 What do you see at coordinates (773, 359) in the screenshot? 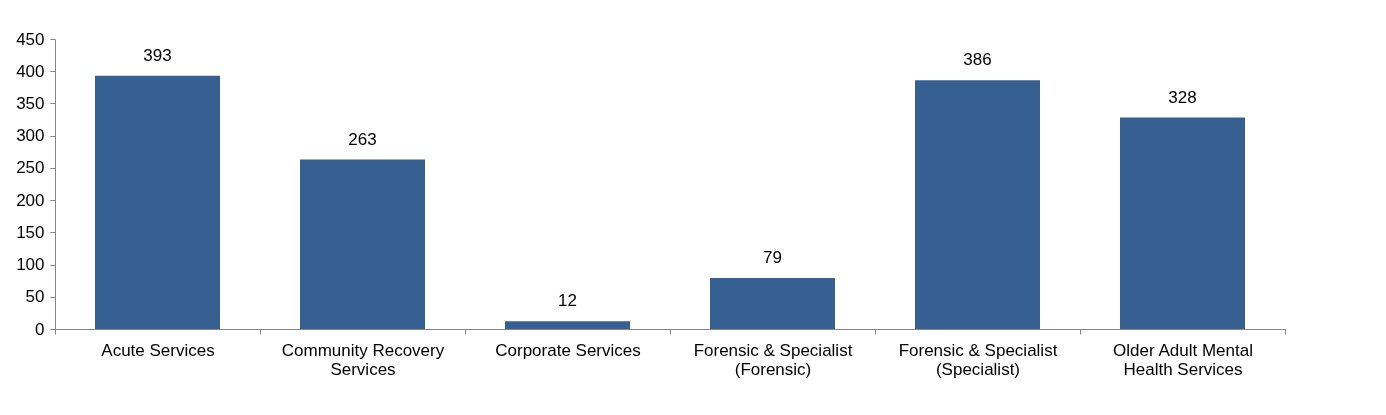
I see `x-tick-label: Forensic & Specialist (Forensic)` at bounding box center [773, 359].